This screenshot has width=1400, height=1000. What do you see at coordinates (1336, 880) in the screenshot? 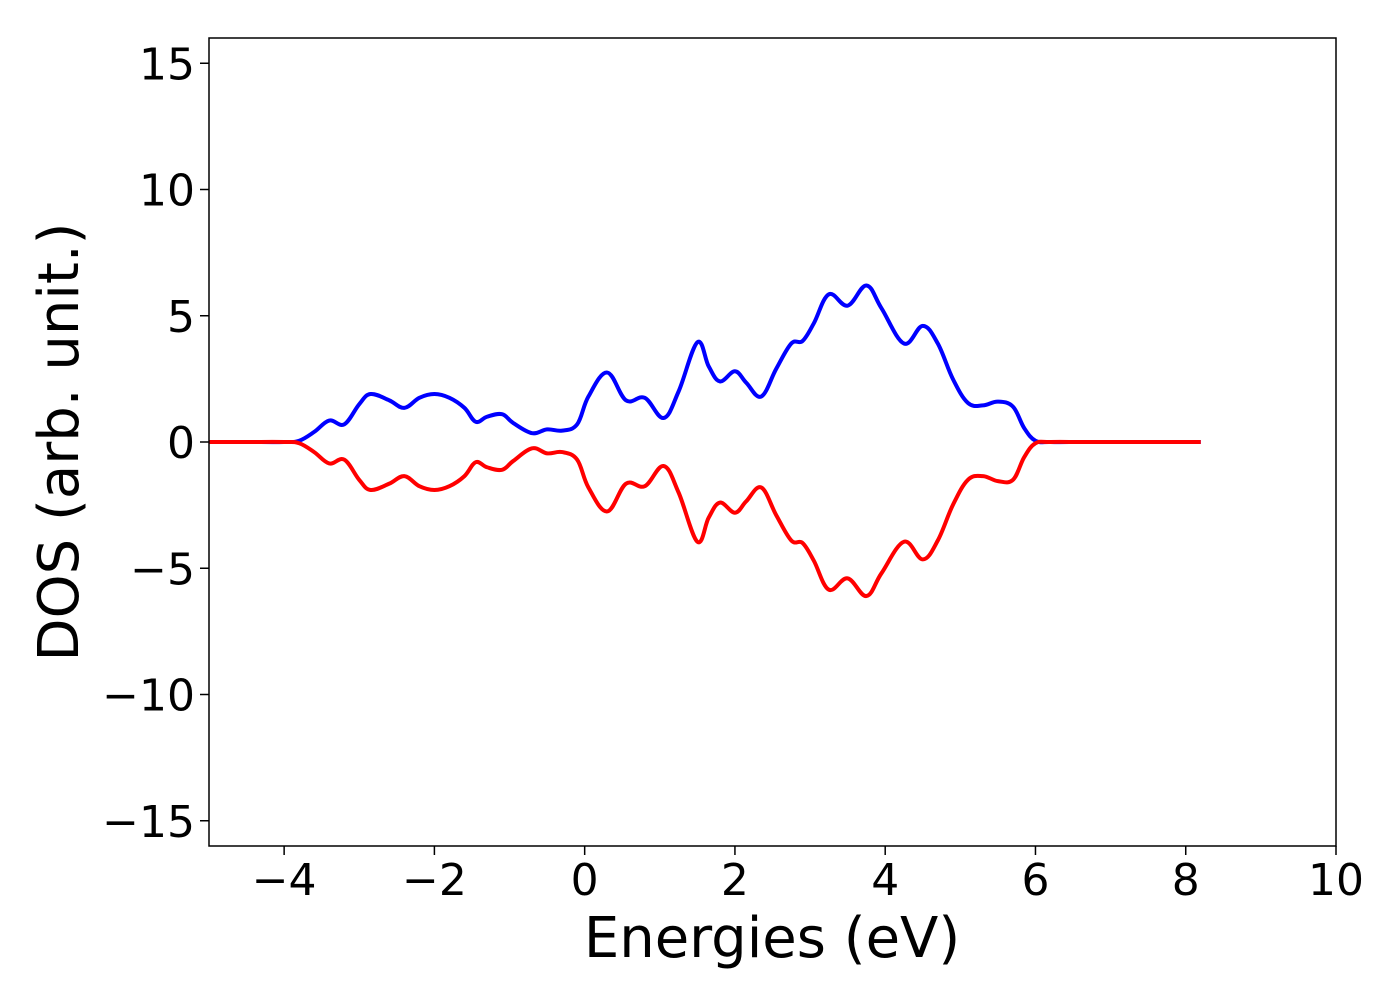
I see `x-tick-label: 10` at bounding box center [1336, 880].